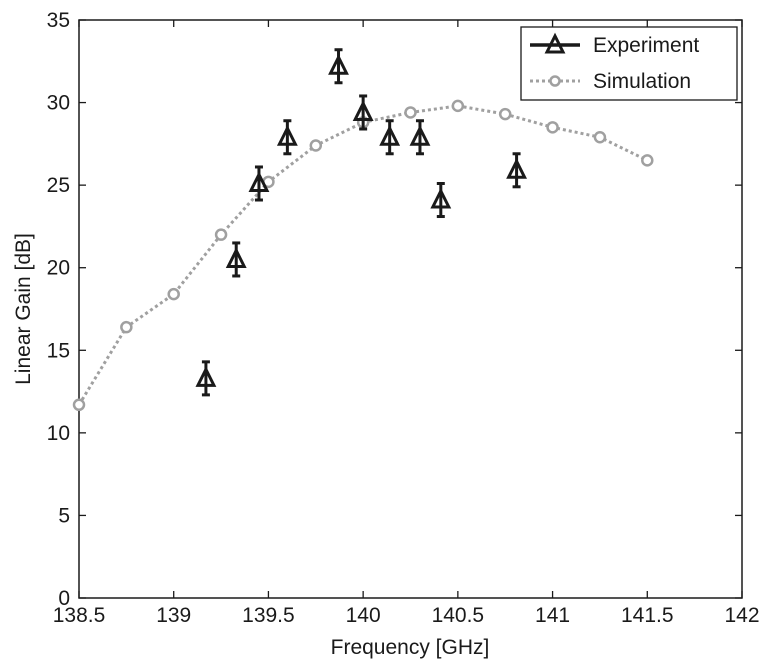  What do you see at coordinates (64, 598) in the screenshot?
I see `y-tick-label: 0` at bounding box center [64, 598].